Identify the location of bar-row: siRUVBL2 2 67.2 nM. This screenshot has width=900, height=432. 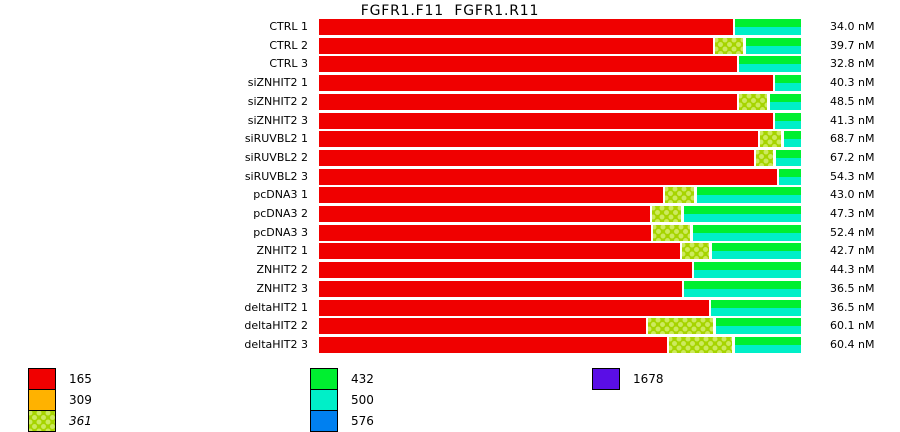
(450, 158).